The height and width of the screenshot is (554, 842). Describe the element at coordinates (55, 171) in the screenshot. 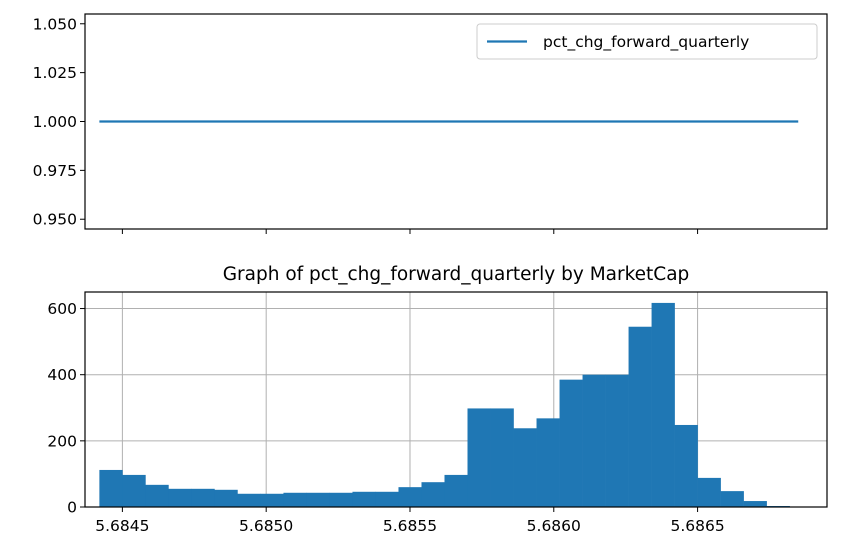

I see `top-y-tick-label: 0.975` at that location.